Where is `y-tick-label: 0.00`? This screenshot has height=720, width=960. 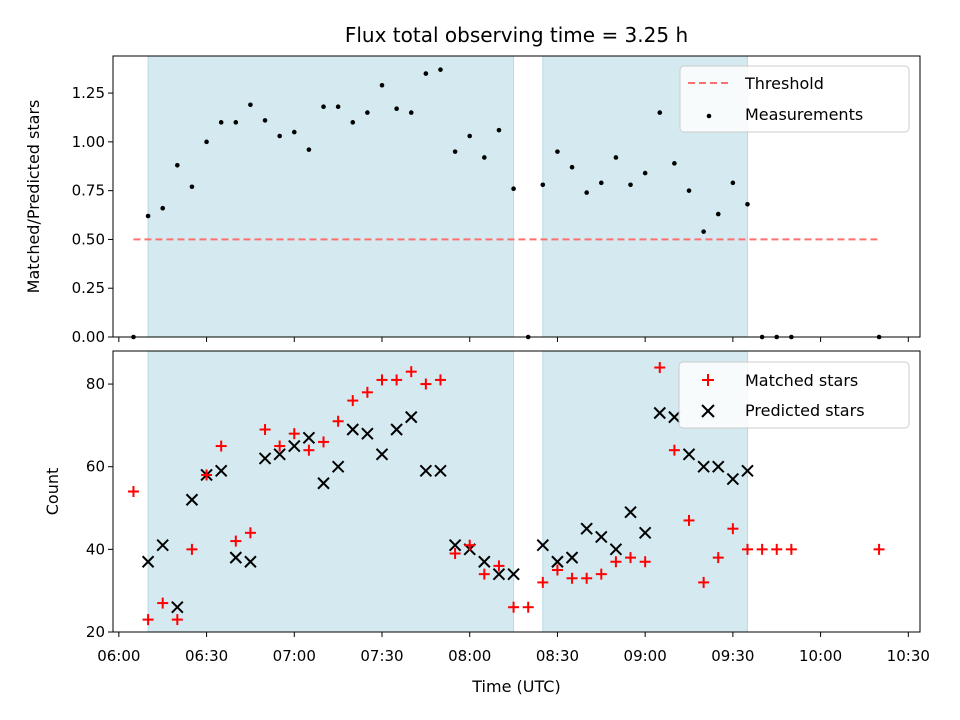 y-tick-label: 0.00 is located at coordinates (88, 337).